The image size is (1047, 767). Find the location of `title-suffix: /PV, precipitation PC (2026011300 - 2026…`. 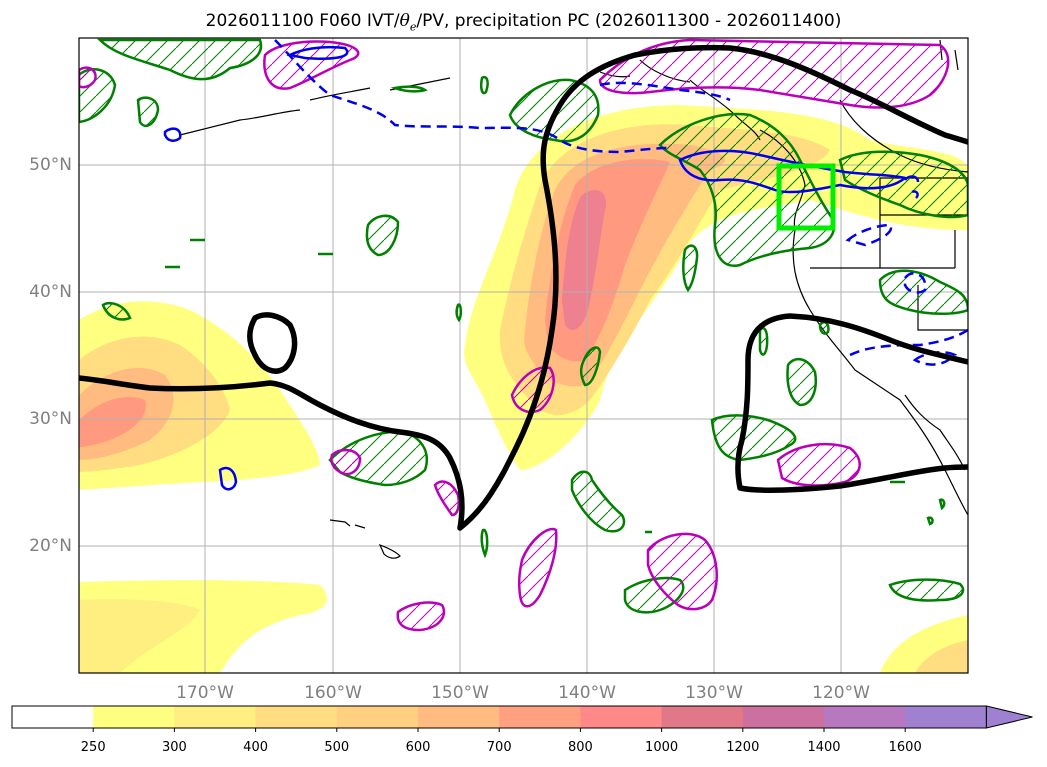

title-suffix: /PV, precipitation PC (2026011300 - 2026… is located at coordinates (629, 21).